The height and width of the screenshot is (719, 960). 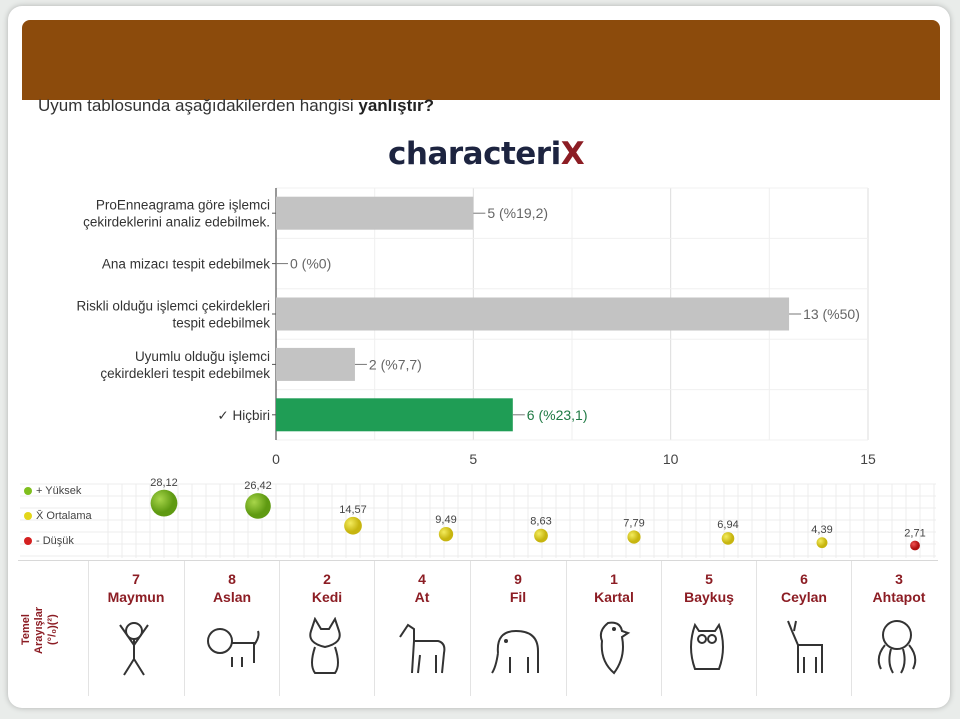 What do you see at coordinates (517, 628) in the screenshot?
I see `animal-column-fil: 9 Fil` at bounding box center [517, 628].